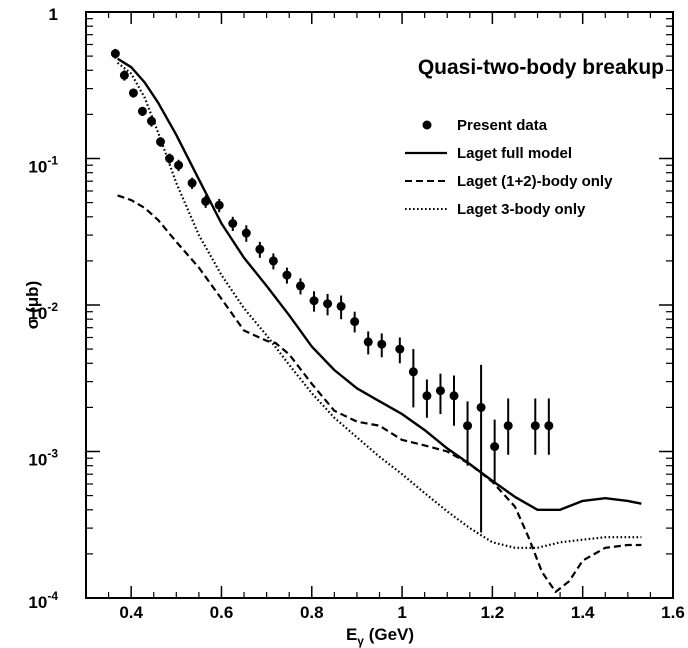 Image resolution: width=688 pixels, height=648 pixels. I want to click on x-tick-label: 0.8, so click(312, 612).